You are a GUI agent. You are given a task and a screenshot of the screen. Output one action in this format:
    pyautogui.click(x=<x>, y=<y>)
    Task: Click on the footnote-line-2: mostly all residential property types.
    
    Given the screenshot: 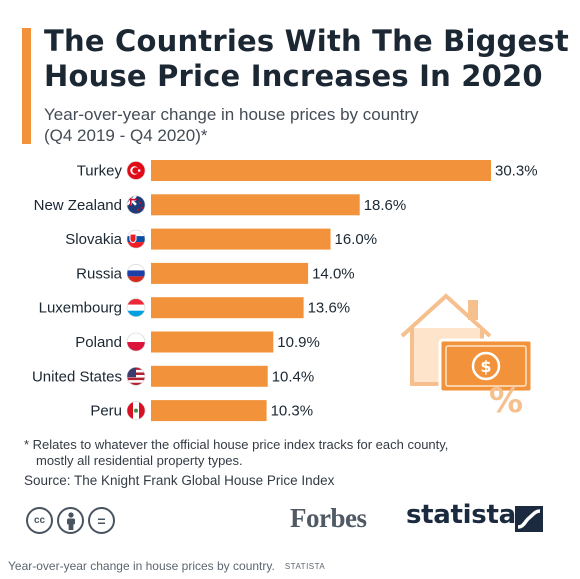 What is the action you would take?
    pyautogui.click(x=139, y=460)
    